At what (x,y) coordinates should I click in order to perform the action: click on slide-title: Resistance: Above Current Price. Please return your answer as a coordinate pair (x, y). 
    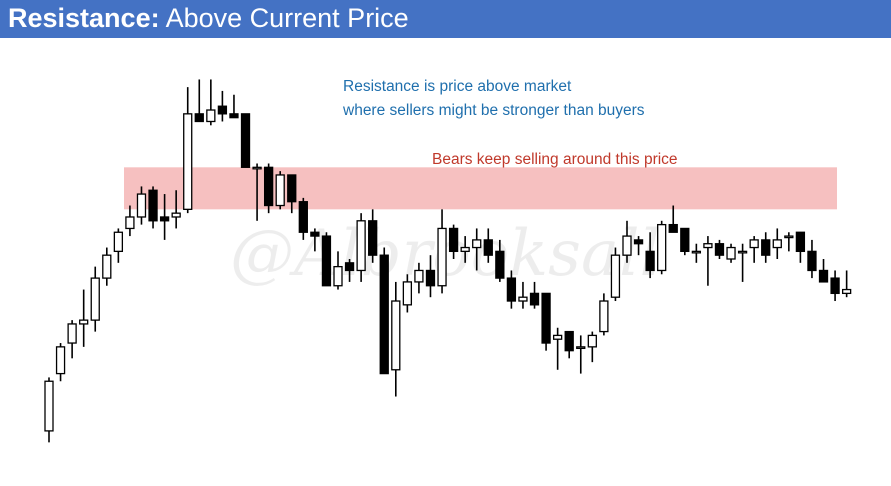
    Looking at the image, I should click on (208, 18).